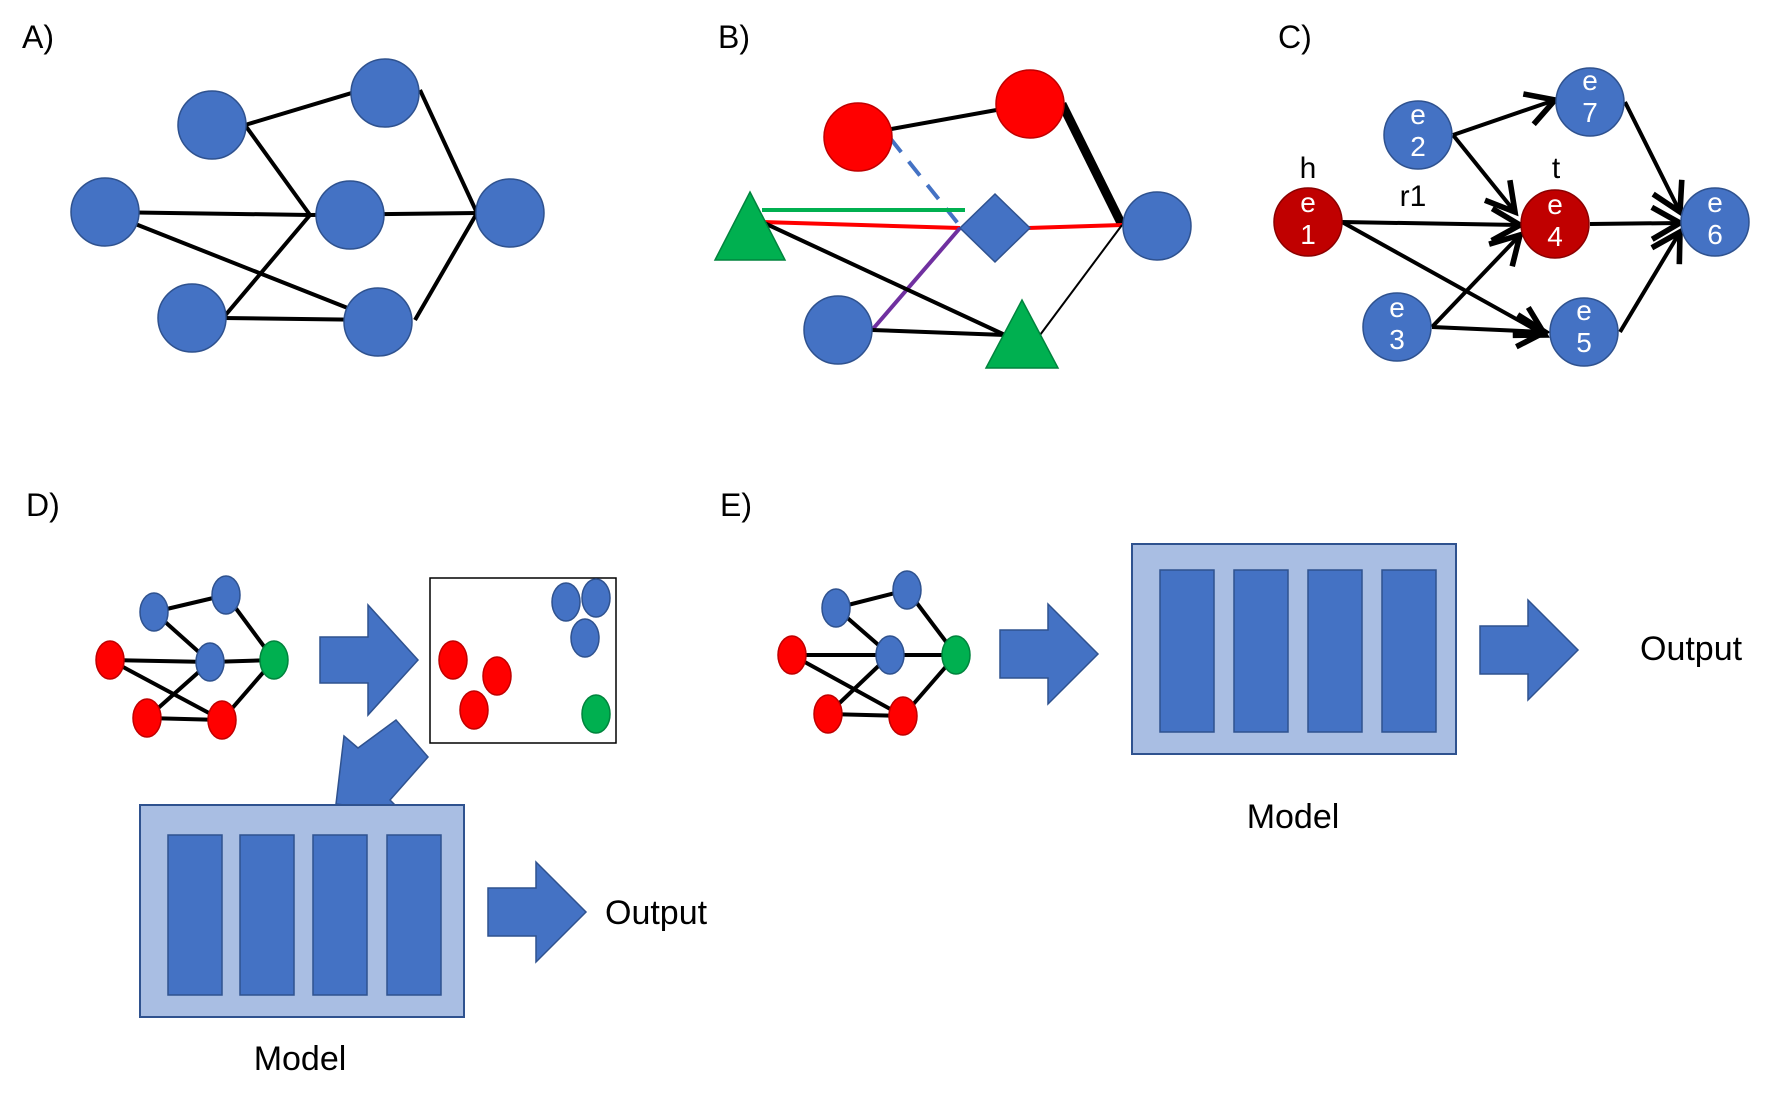 This screenshot has width=1765, height=1094. I want to click on edge-thick, so click(1092, 164).